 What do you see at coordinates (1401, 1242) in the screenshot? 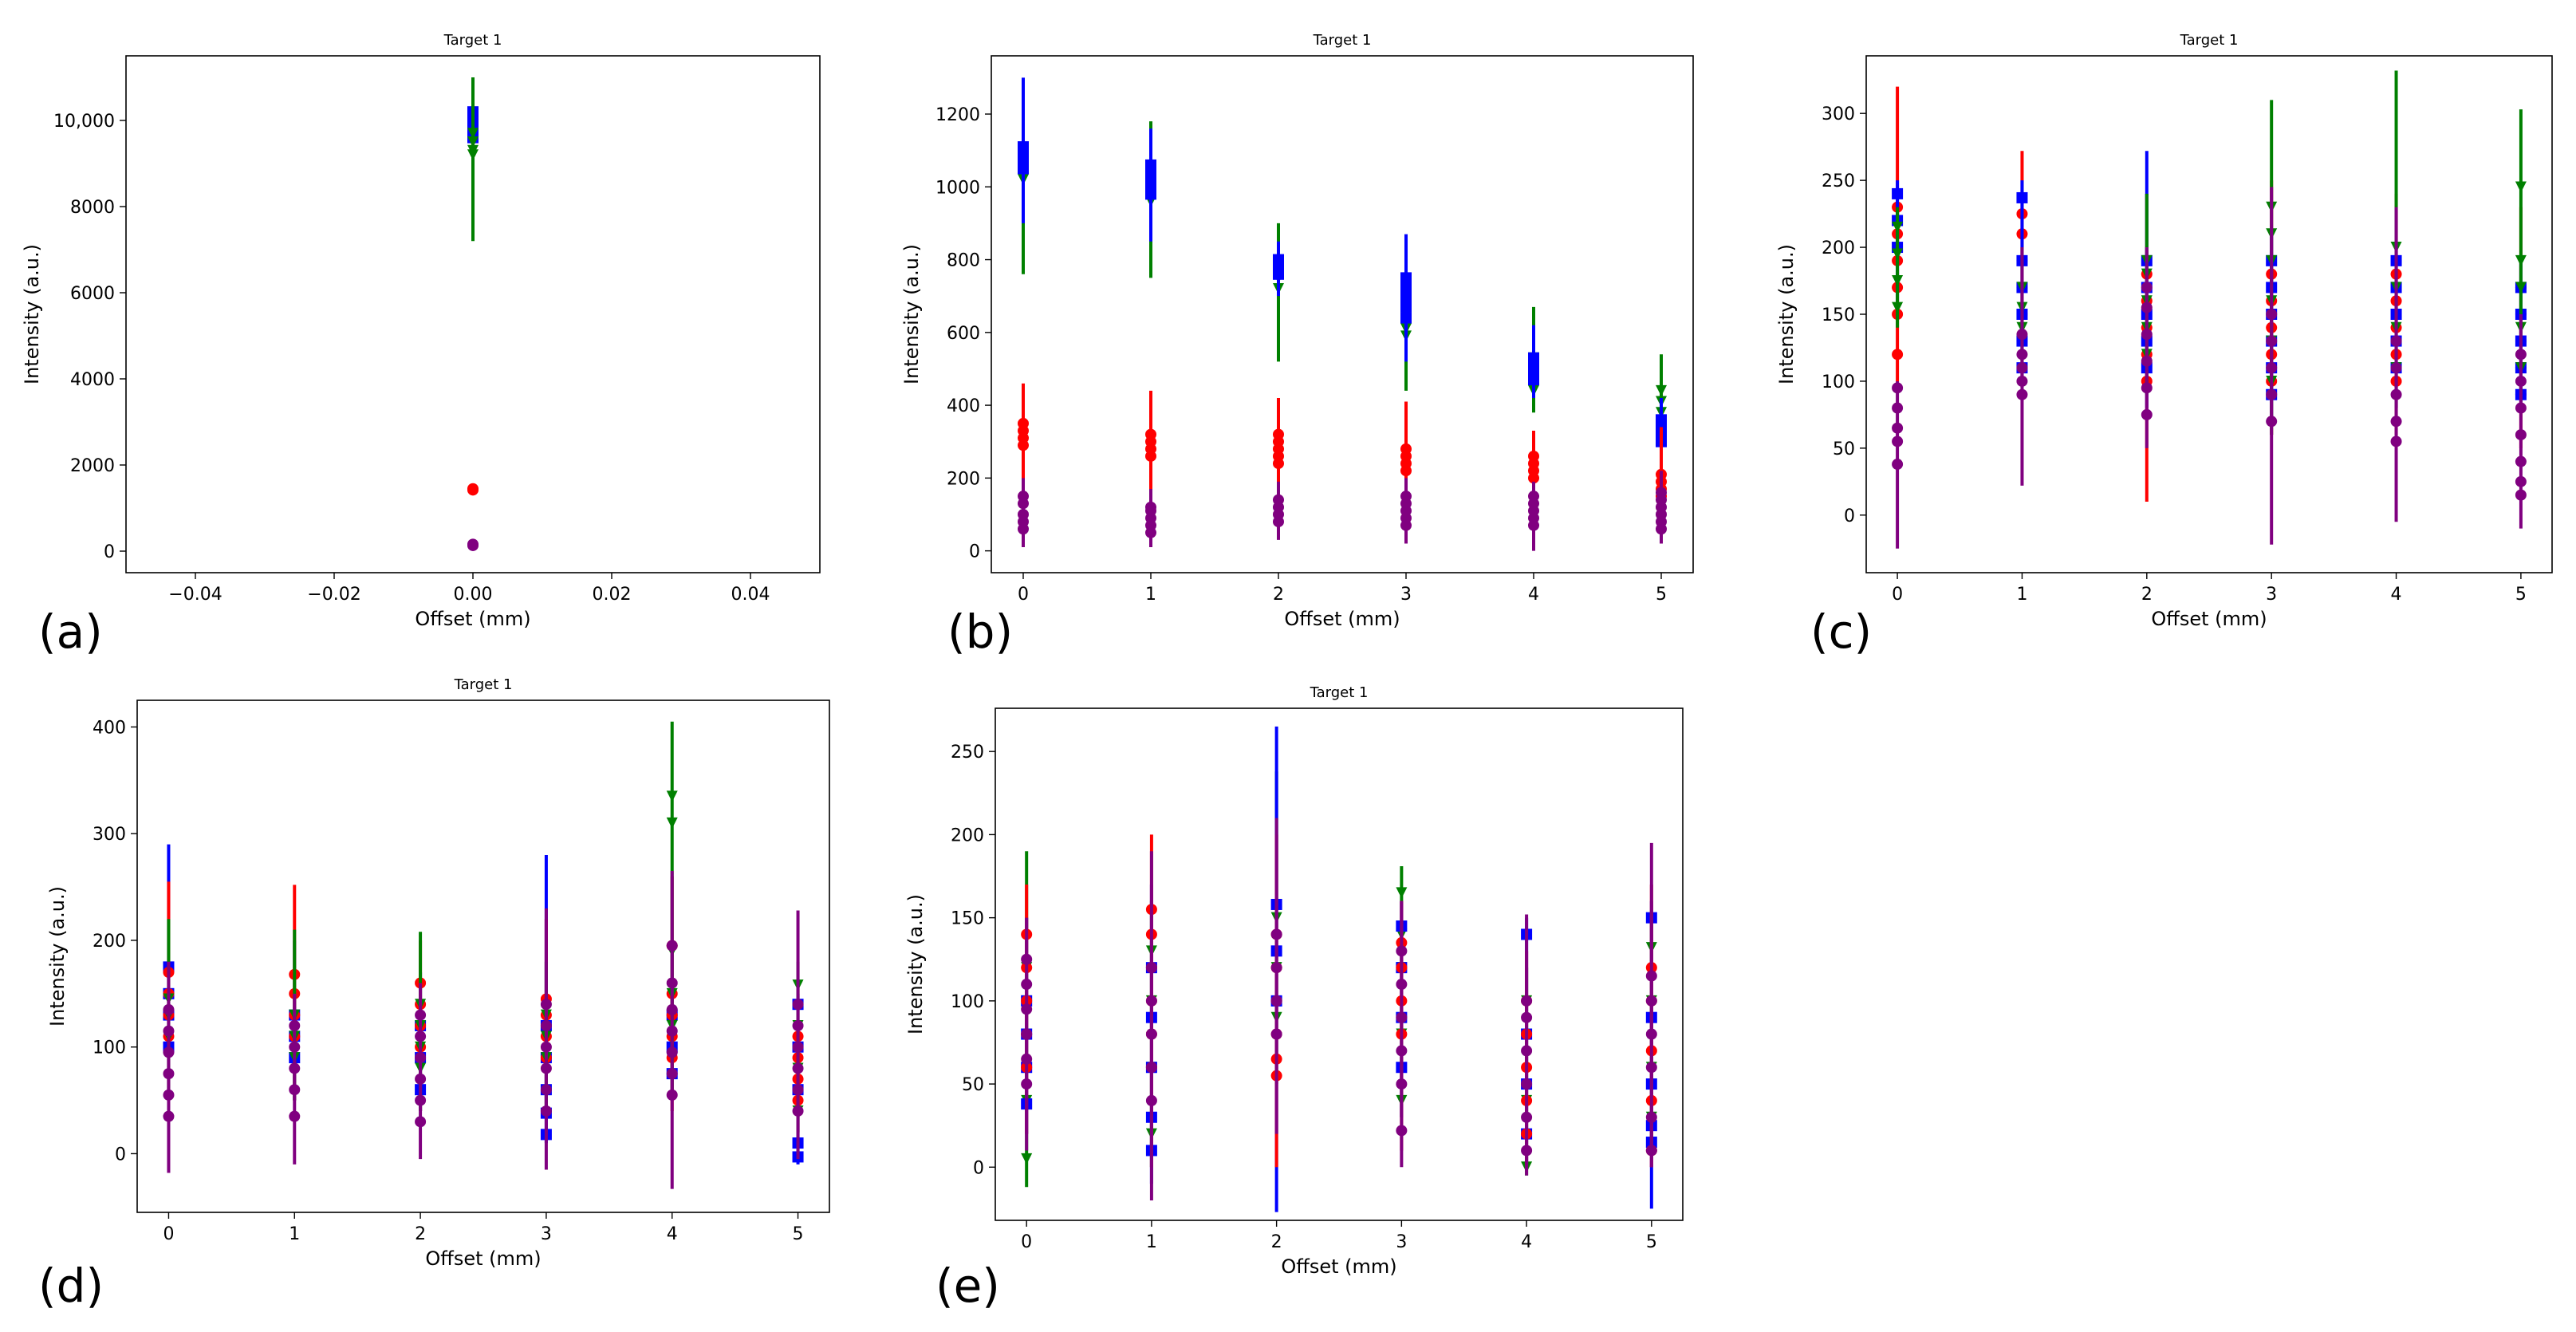
I see `x-tick-label: 3` at bounding box center [1401, 1242].